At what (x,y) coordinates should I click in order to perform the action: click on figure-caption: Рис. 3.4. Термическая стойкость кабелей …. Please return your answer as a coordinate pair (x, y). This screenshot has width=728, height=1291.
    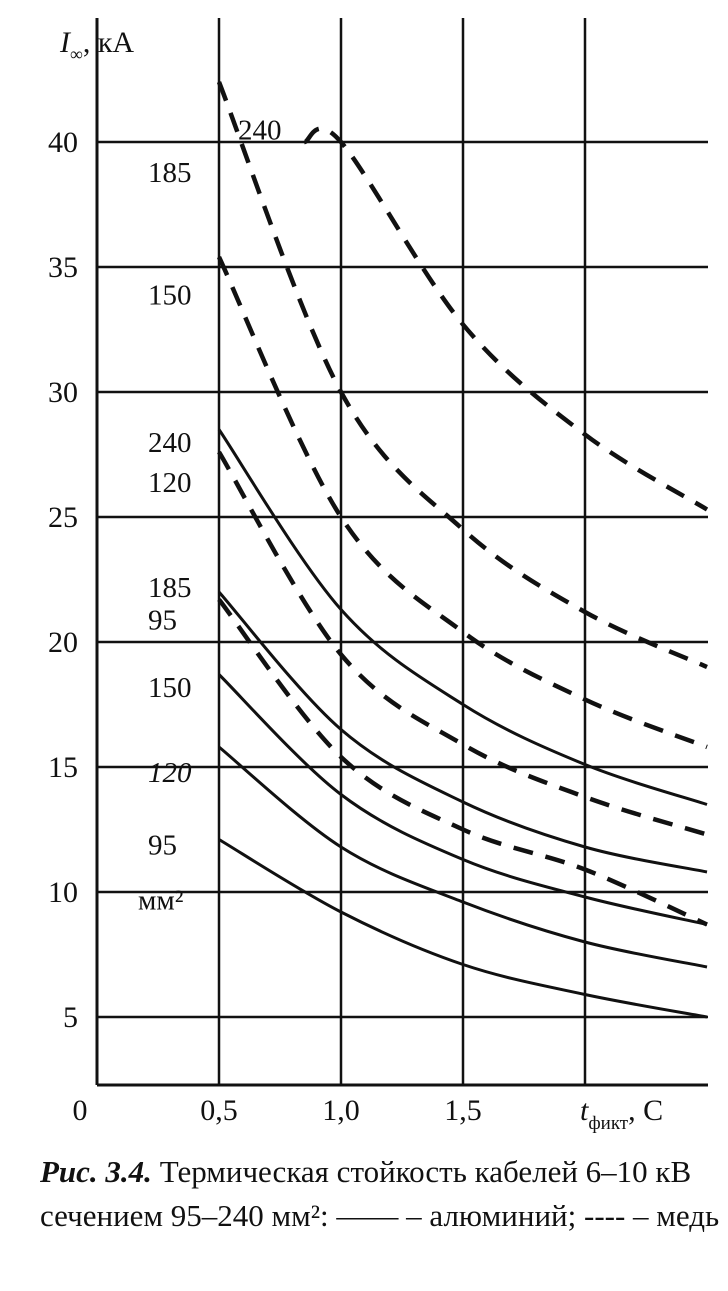
    Looking at the image, I should click on (380, 1194).